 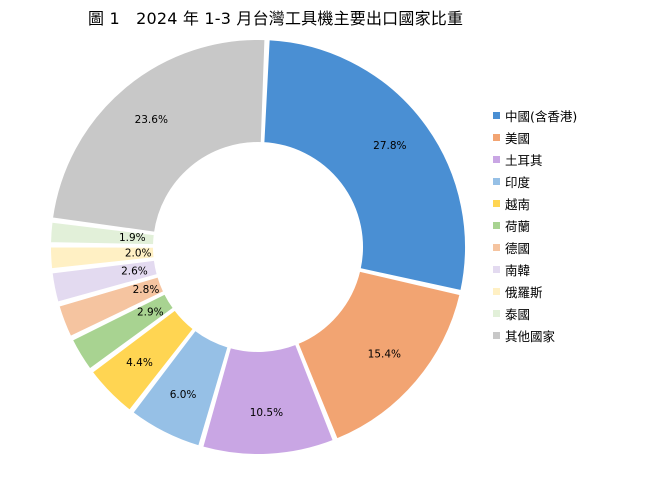 What do you see at coordinates (524, 160) in the screenshot?
I see `legend-label: 土耳其` at bounding box center [524, 160].